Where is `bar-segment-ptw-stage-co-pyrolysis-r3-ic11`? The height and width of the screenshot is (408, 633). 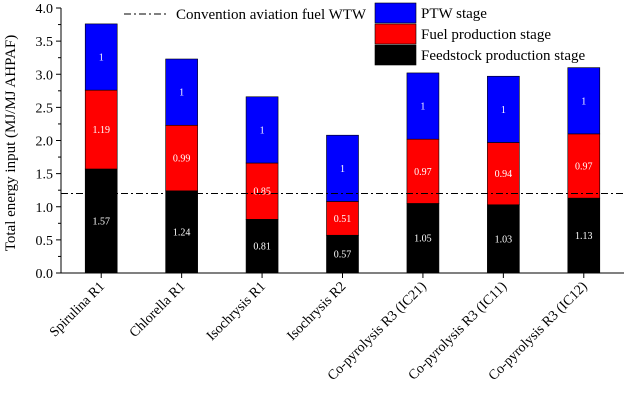 bar-segment-ptw-stage-co-pyrolysis-r3-ic11 is located at coordinates (503, 109).